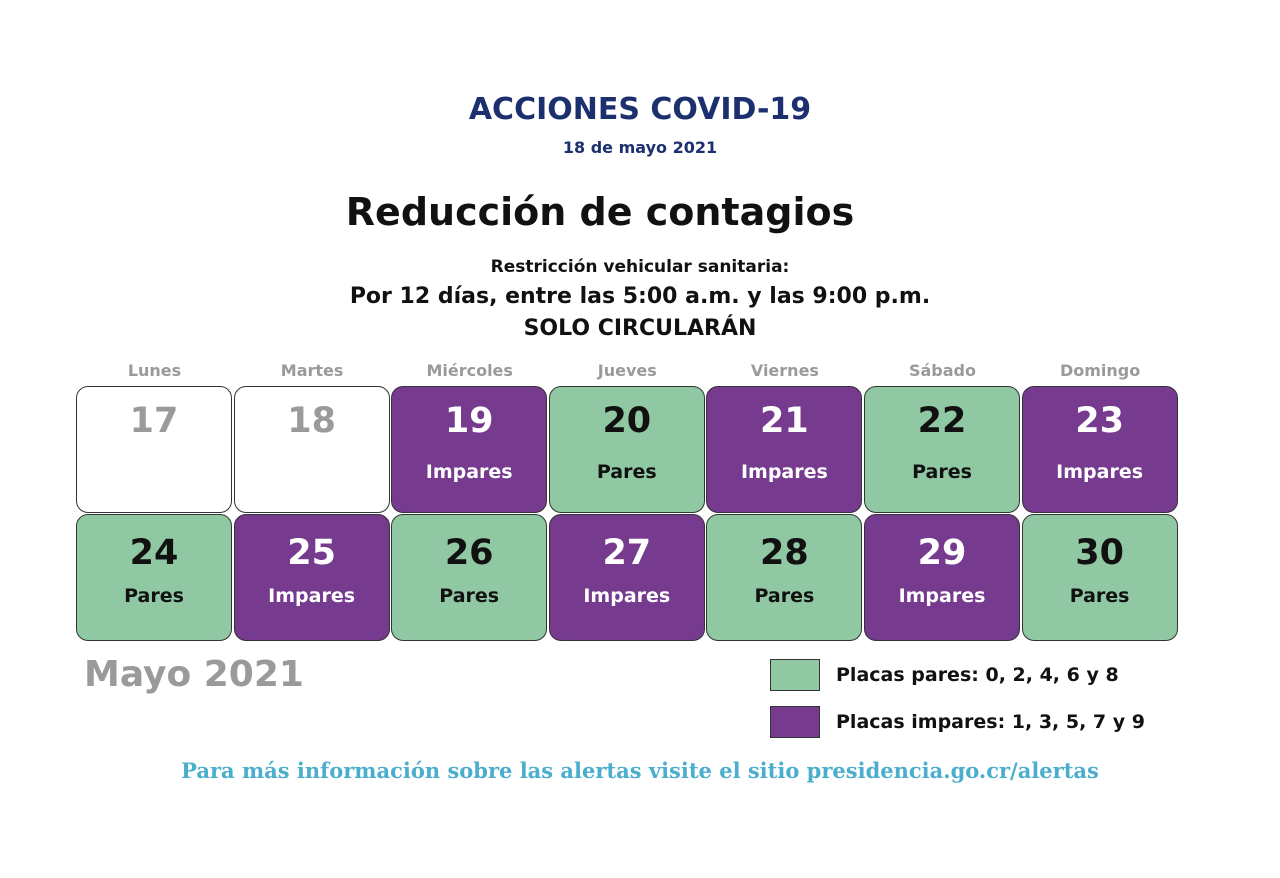 This screenshot has height=878, width=1280. Describe the element at coordinates (784, 577) in the screenshot. I see `calendar-day-28: 28 Pares` at that location.